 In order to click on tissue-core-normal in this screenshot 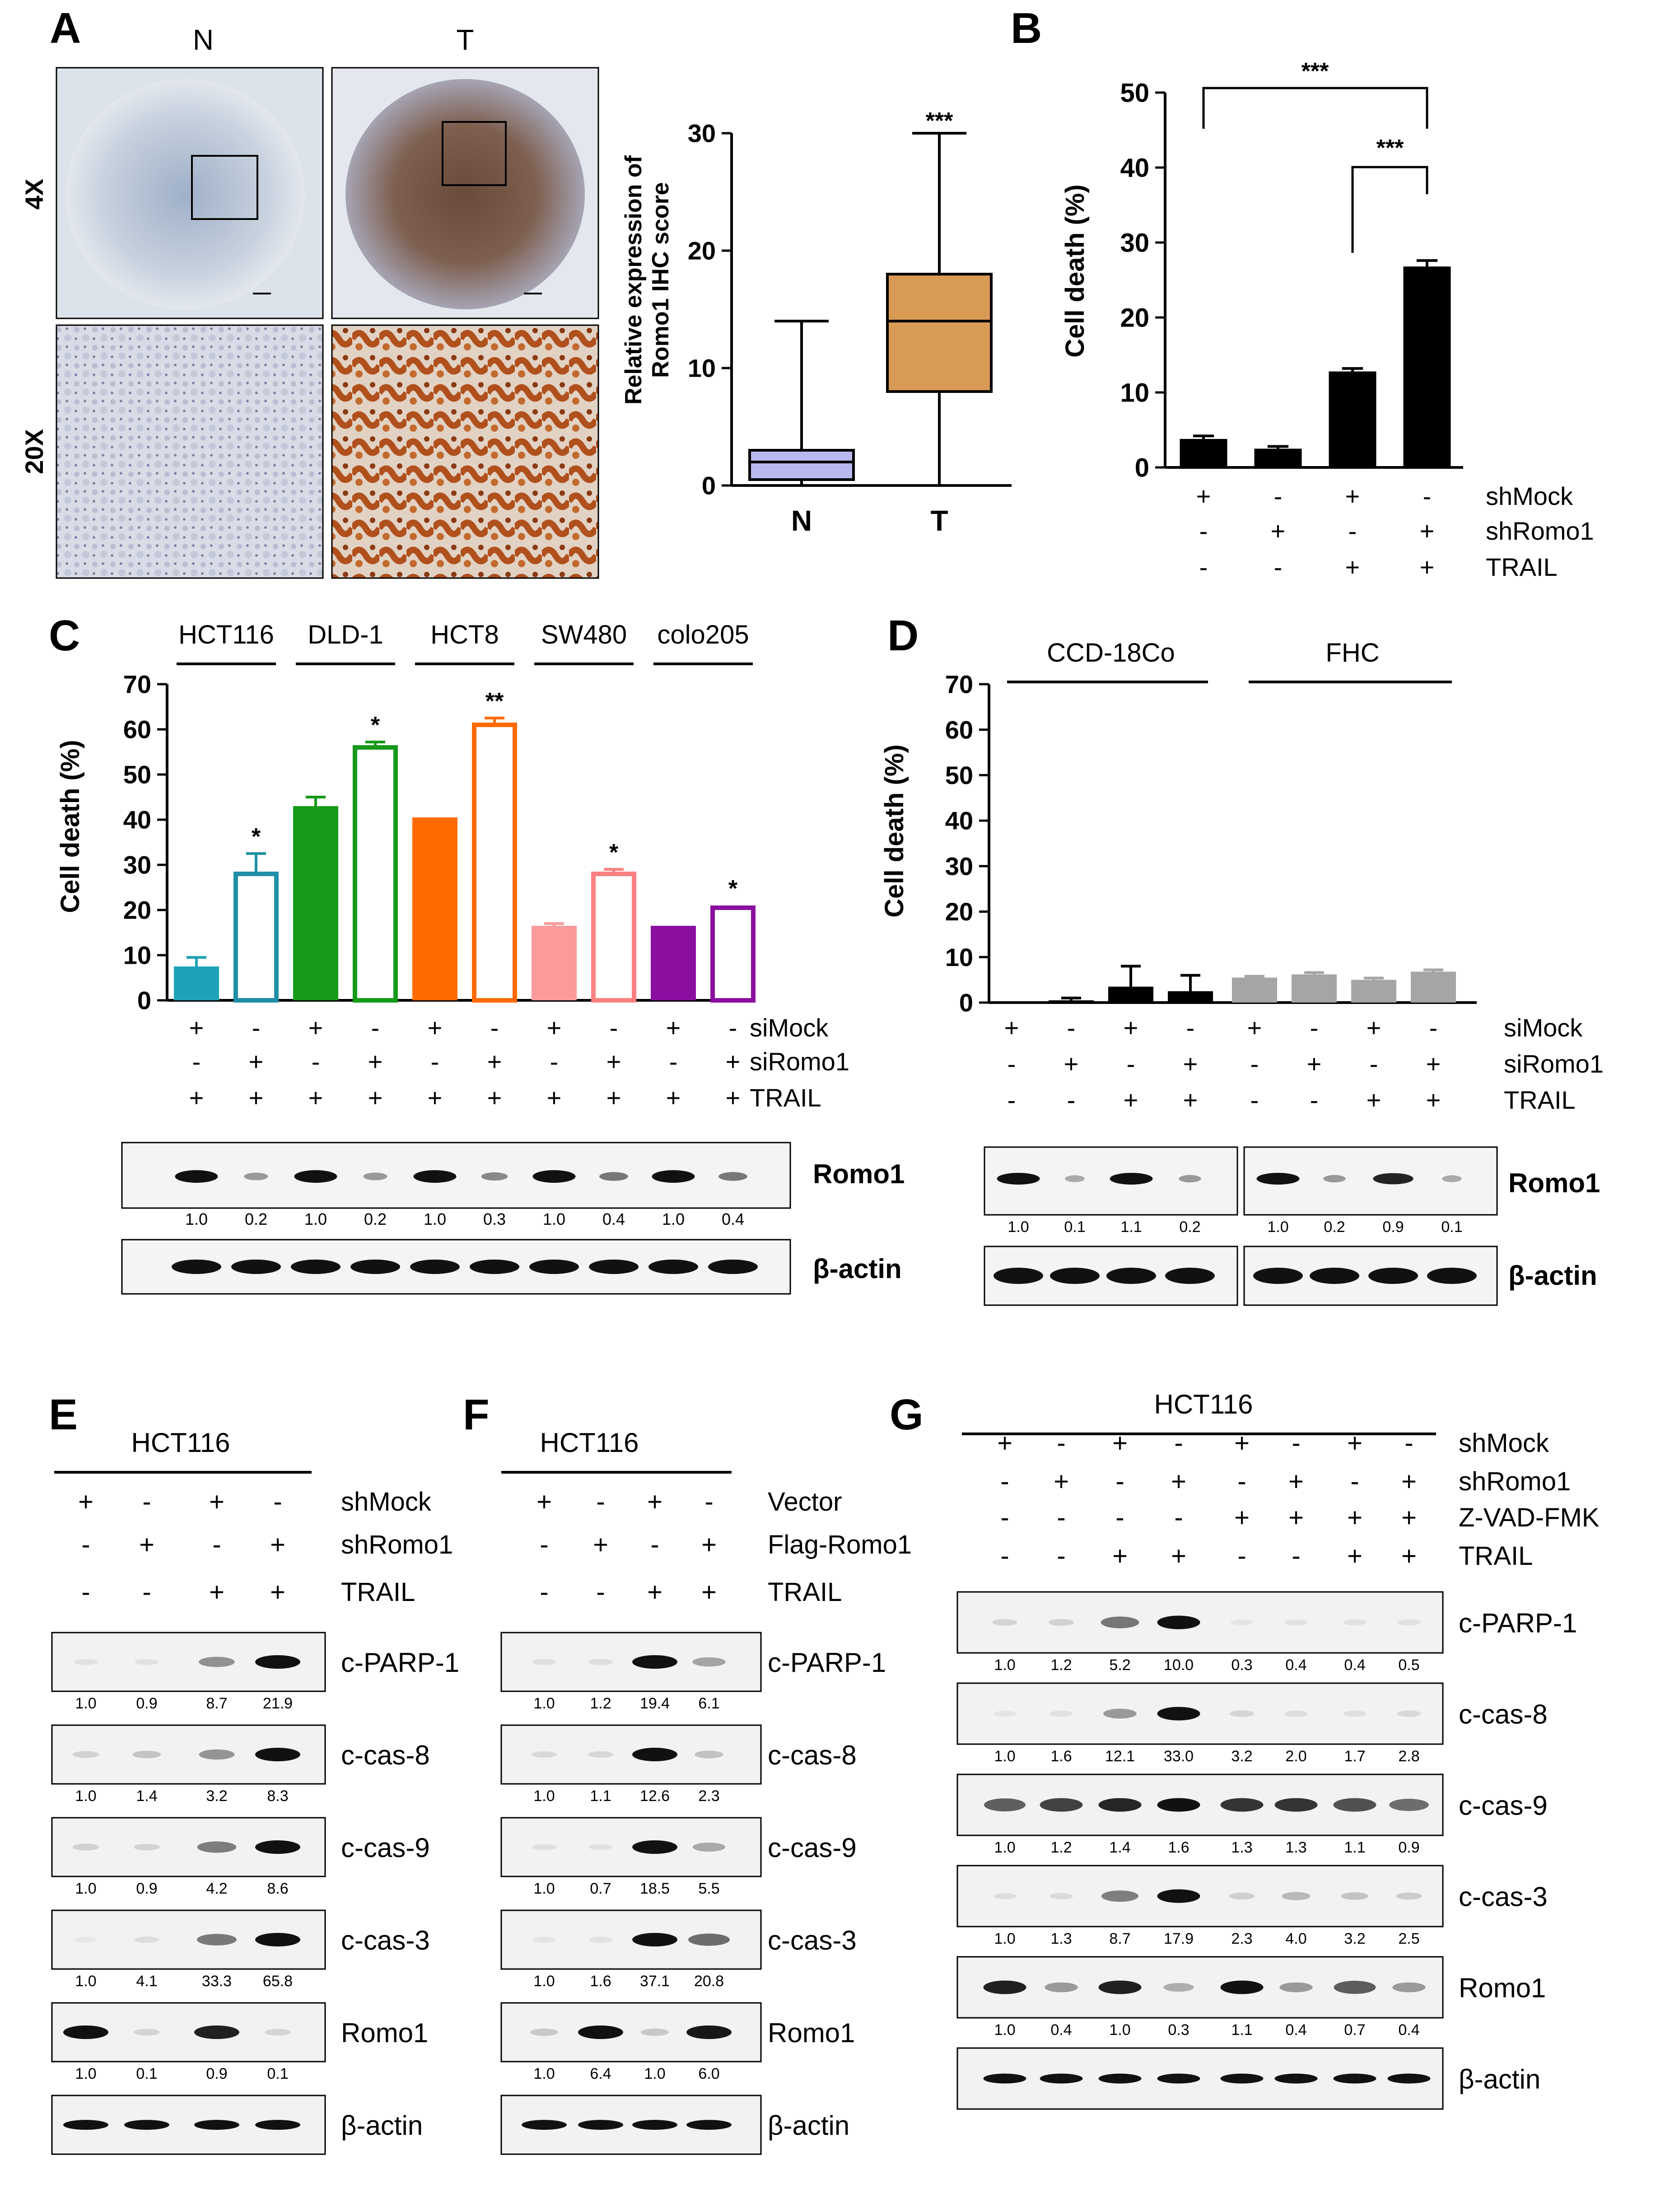, I will do `click(185, 194)`.